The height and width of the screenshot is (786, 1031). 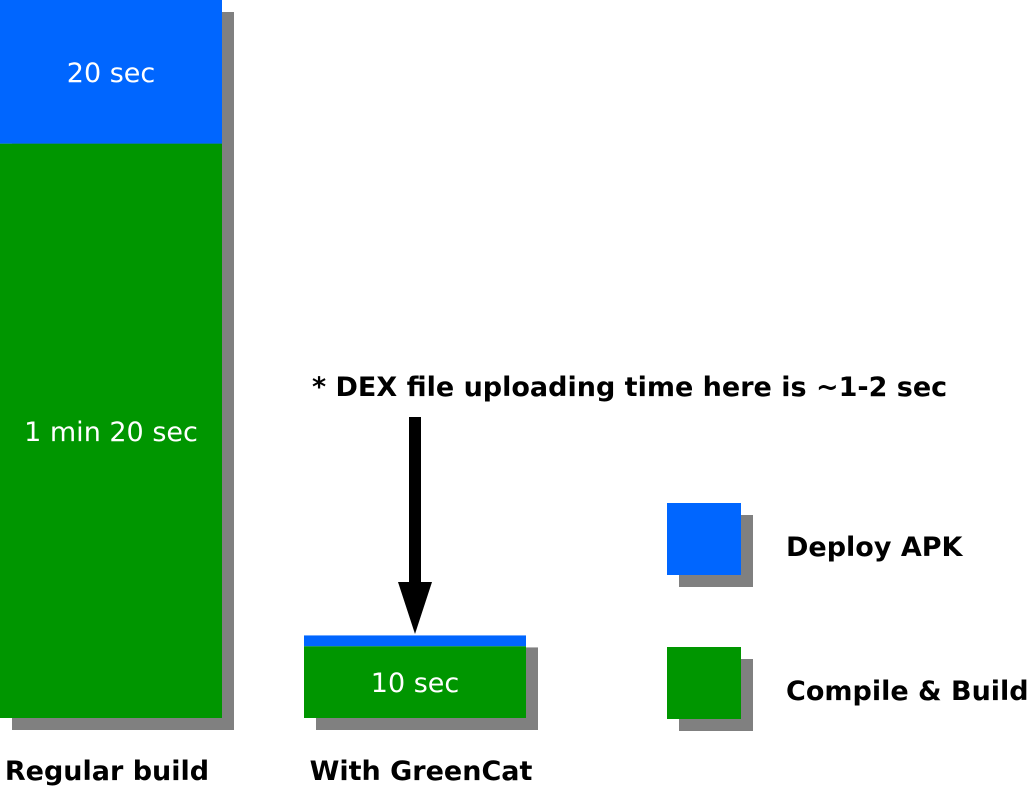 I want to click on annotation-arrow-icon, so click(x=415, y=525).